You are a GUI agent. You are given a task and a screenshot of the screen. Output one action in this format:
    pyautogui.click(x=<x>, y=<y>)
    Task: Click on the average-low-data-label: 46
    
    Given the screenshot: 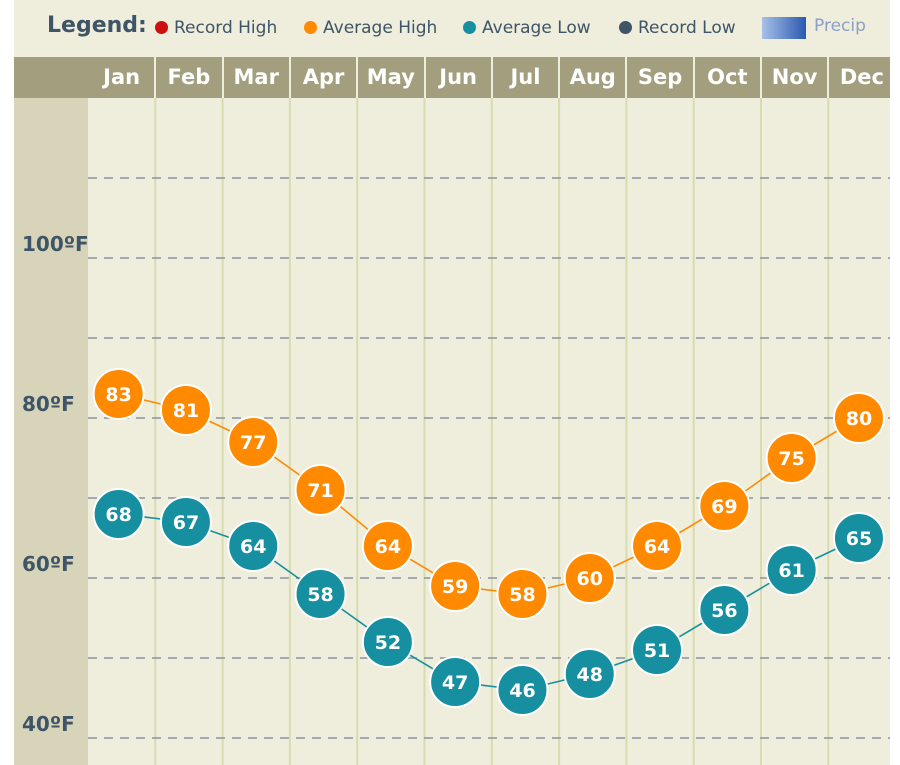 What is the action you would take?
    pyautogui.click(x=522, y=691)
    